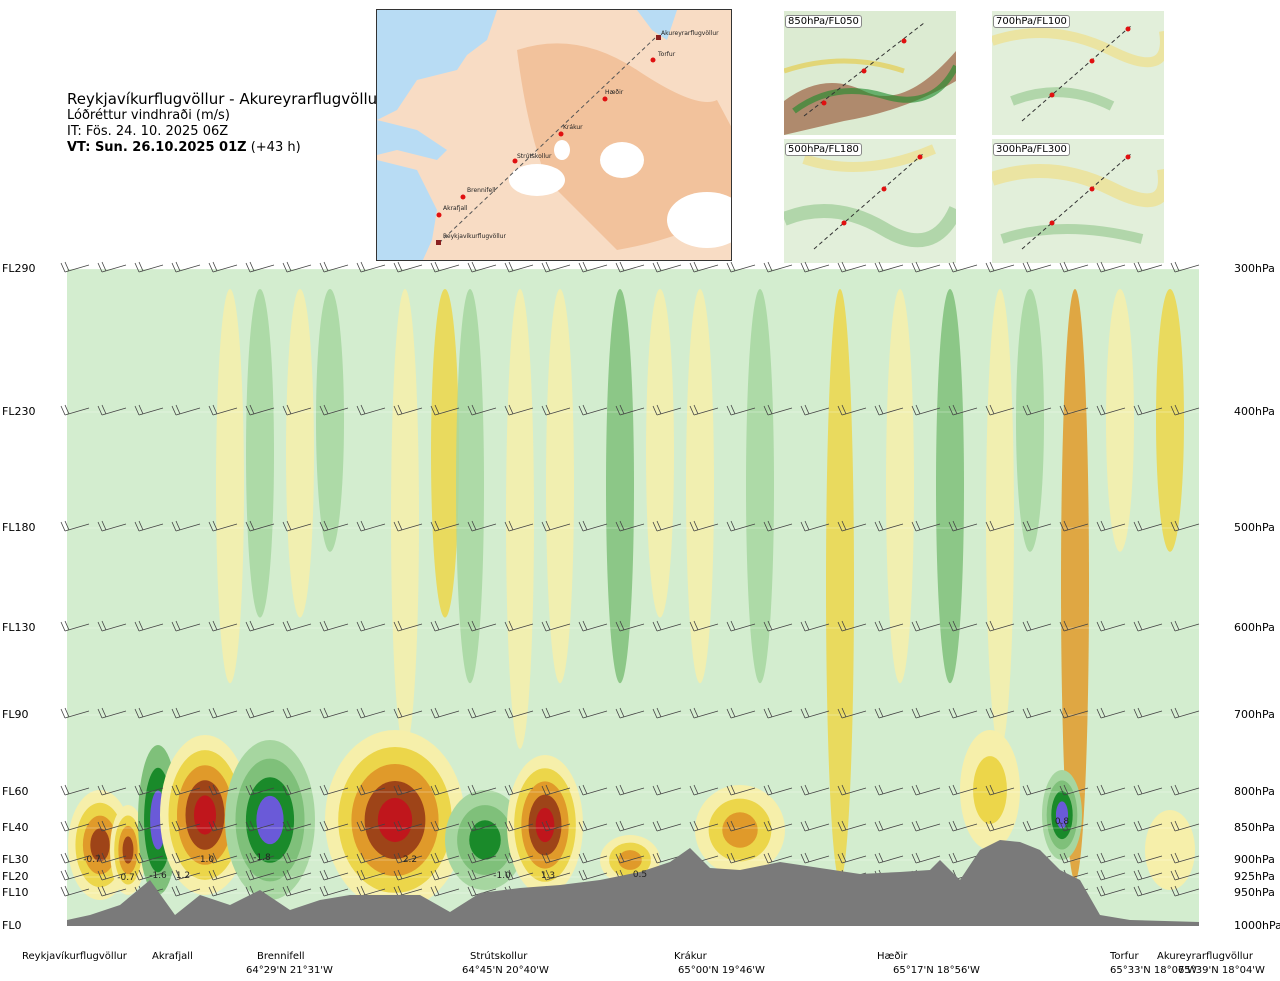  I want to click on extreme-label: 0.5, so click(640, 875).